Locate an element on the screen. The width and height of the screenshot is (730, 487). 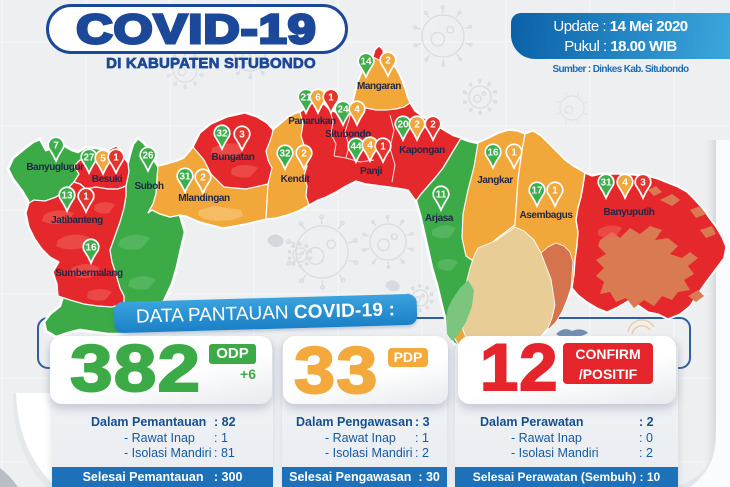
svg-text: 27 is located at coordinates (89, 157).